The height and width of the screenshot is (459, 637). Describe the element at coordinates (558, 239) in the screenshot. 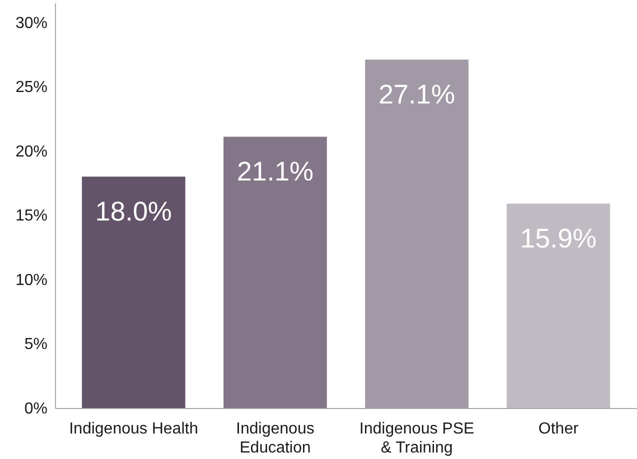

I see `data-label: 15.9%` at that location.